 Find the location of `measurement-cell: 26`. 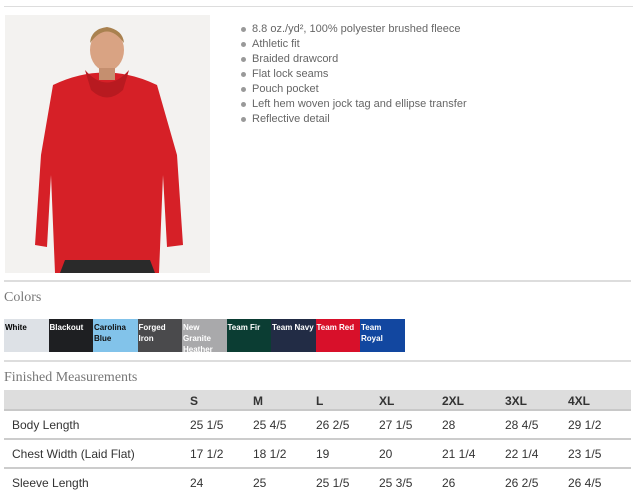

measurement-cell: 26 is located at coordinates (449, 483).